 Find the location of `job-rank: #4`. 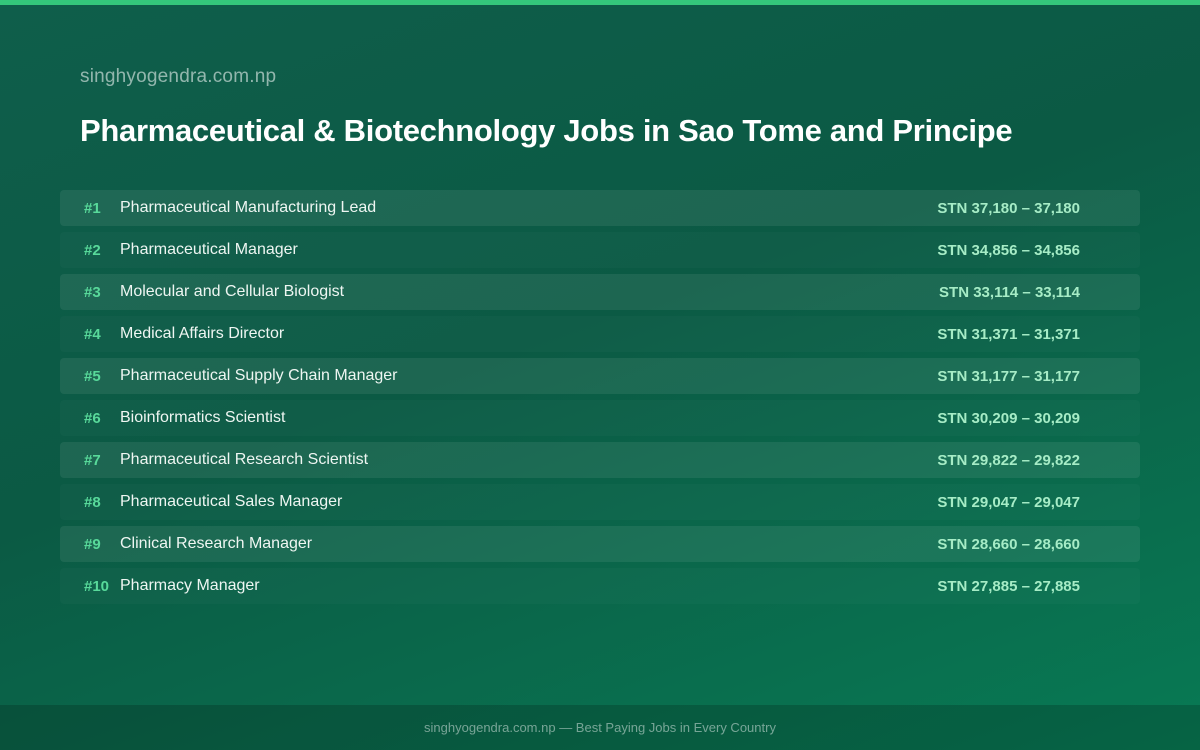

job-rank: #4 is located at coordinates (92, 334).